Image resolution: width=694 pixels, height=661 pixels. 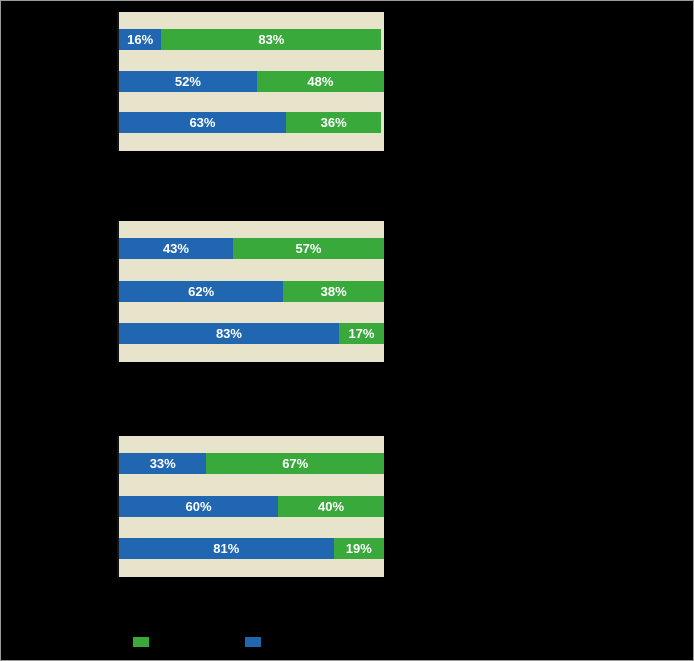 I want to click on stacked-bar-row: 52% 48%, so click(x=251, y=81).